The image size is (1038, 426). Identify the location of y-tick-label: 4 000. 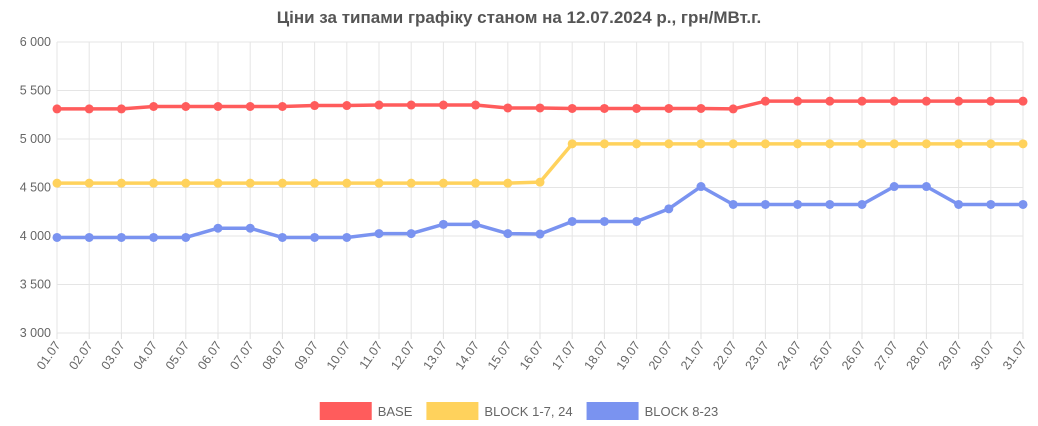
(35, 236).